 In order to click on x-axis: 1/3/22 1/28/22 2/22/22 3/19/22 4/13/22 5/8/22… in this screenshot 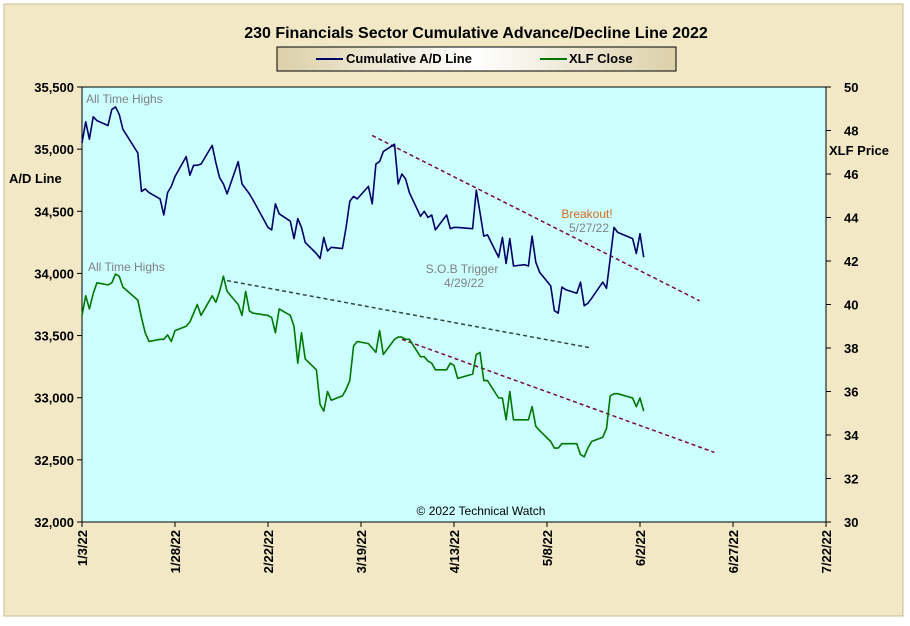, I will do `click(454, 547)`.